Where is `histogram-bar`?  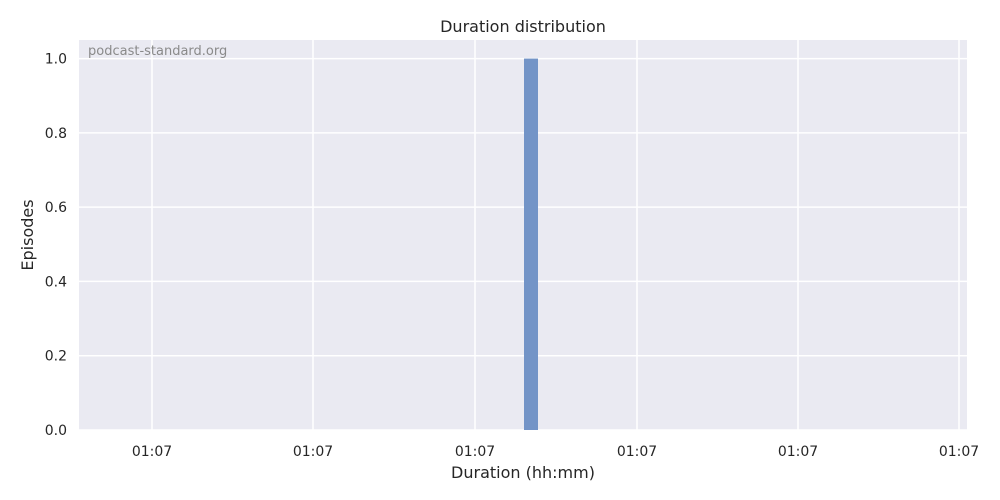
histogram-bar is located at coordinates (531, 244).